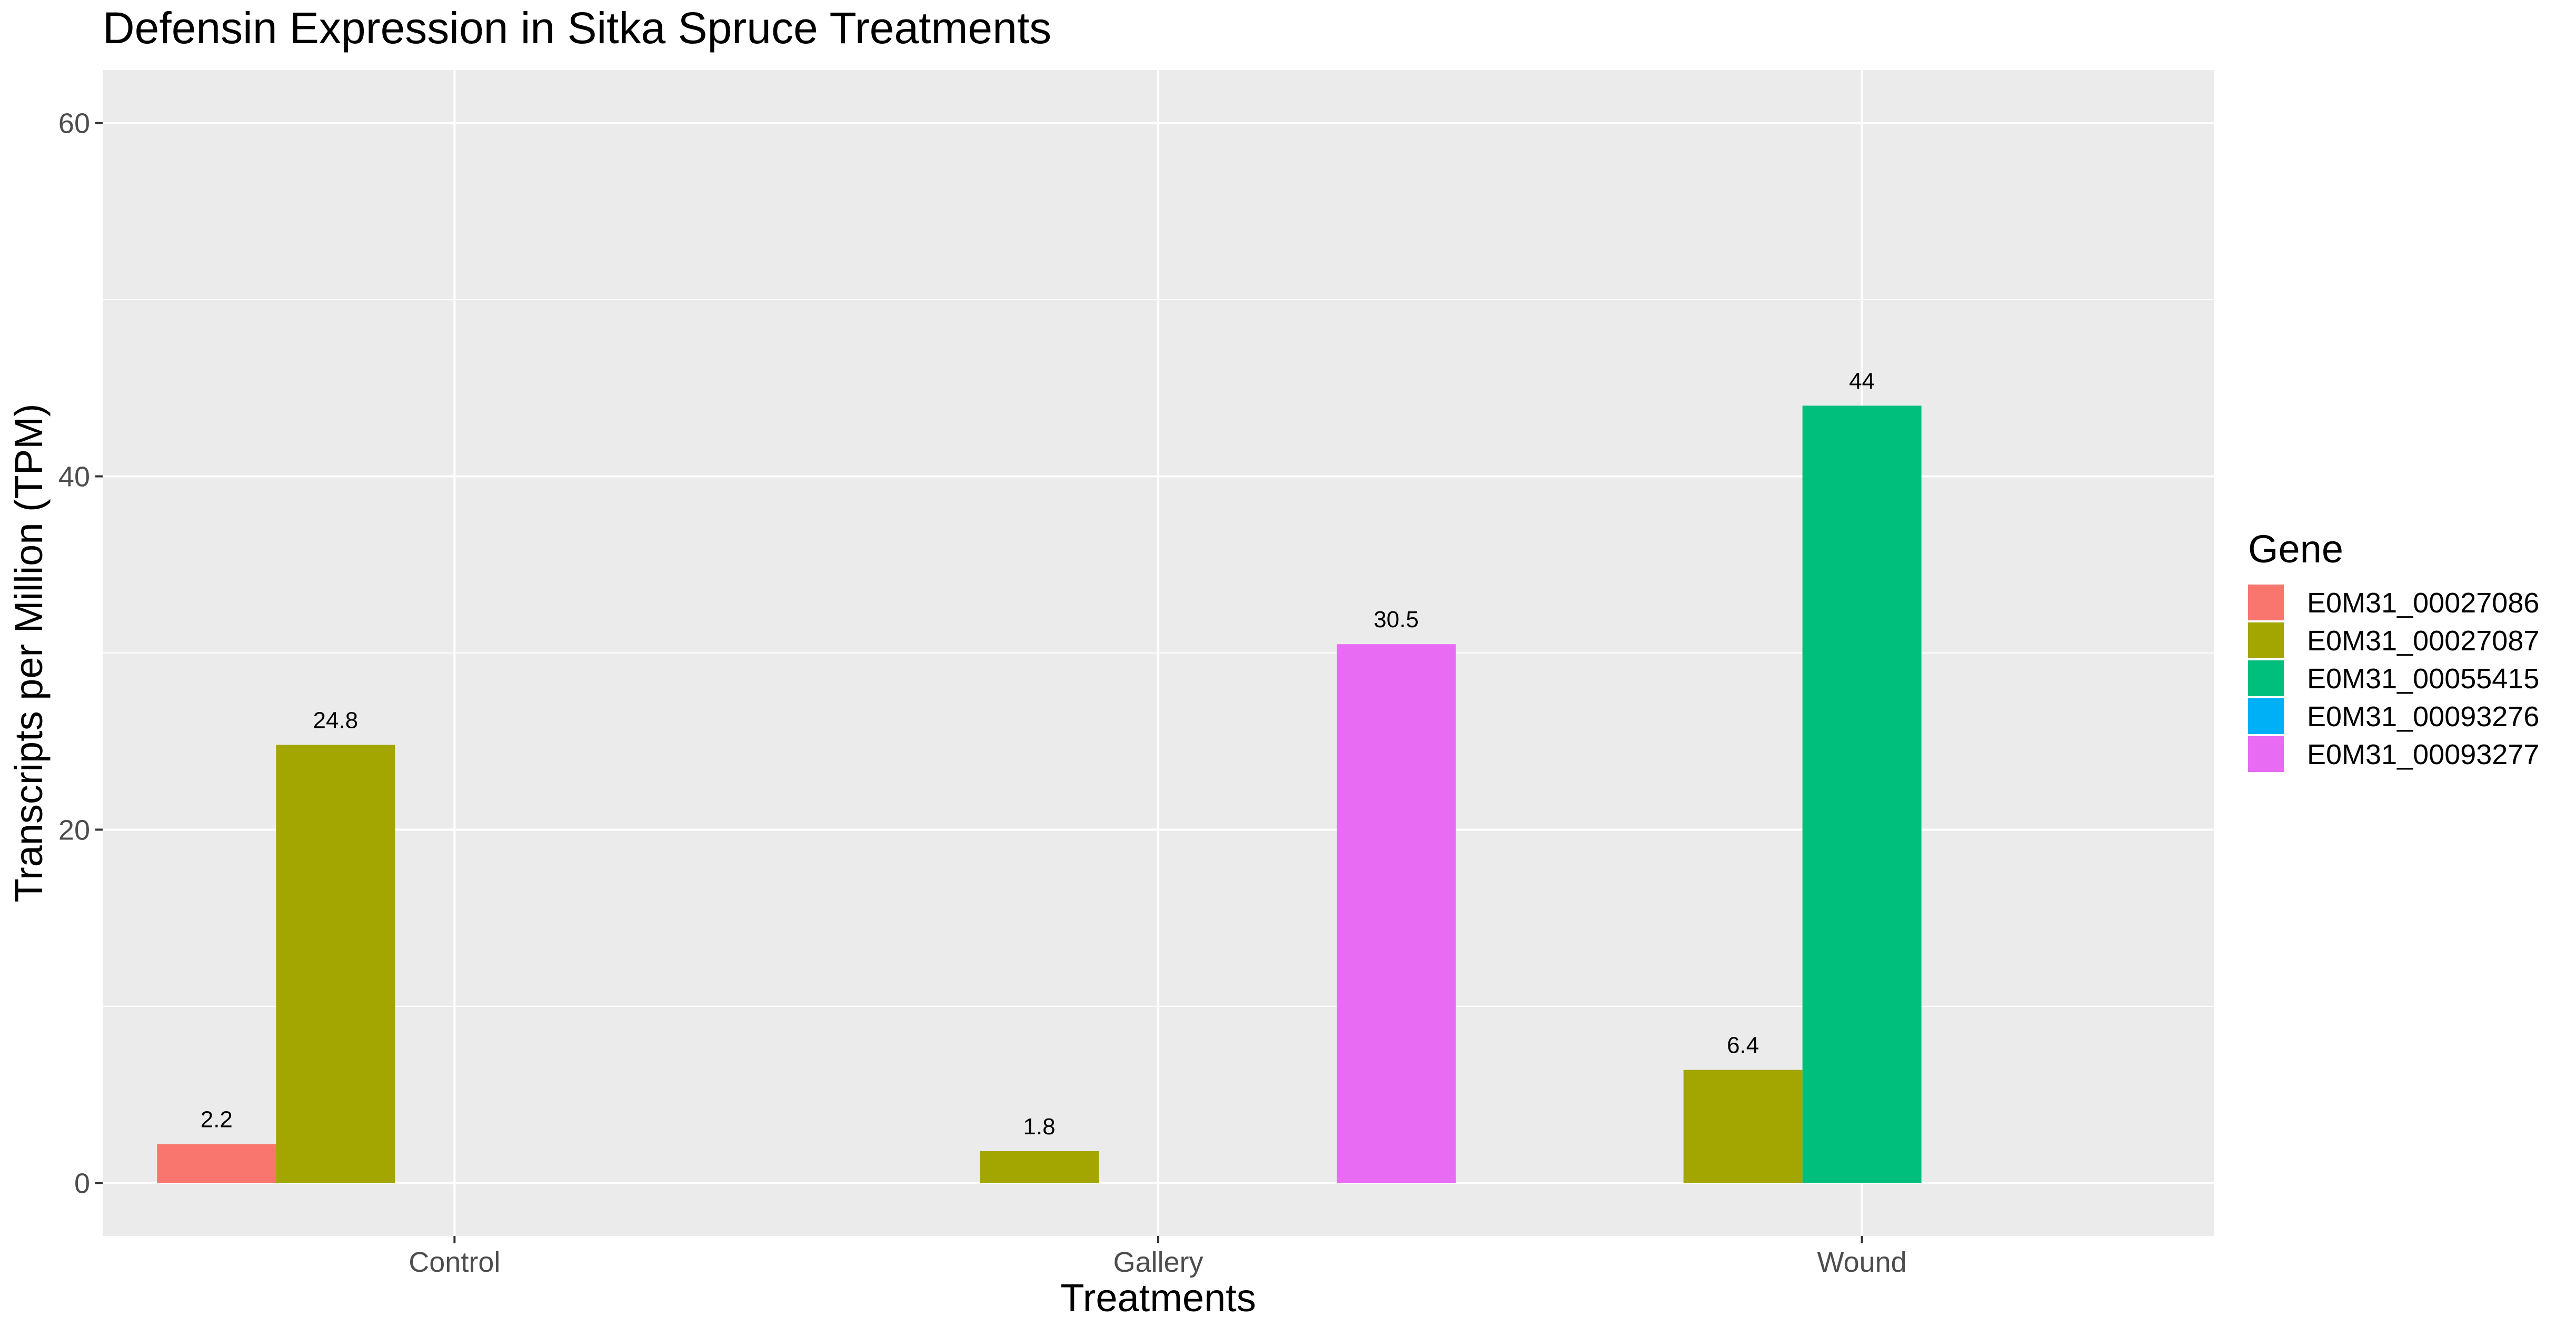 The width and height of the screenshot is (2576, 1326). I want to click on legend-label: E0M31_00055415, so click(2423, 679).